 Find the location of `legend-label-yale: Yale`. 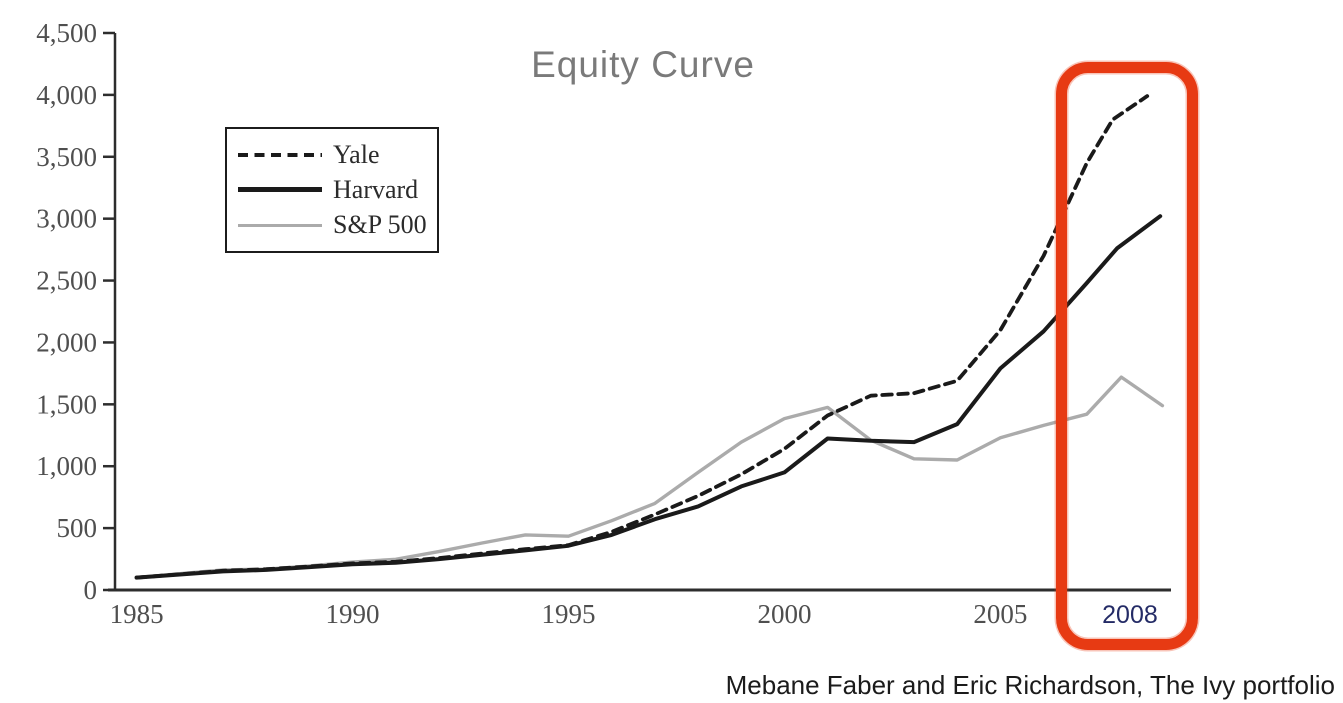

legend-label-yale: Yale is located at coordinates (356, 154).